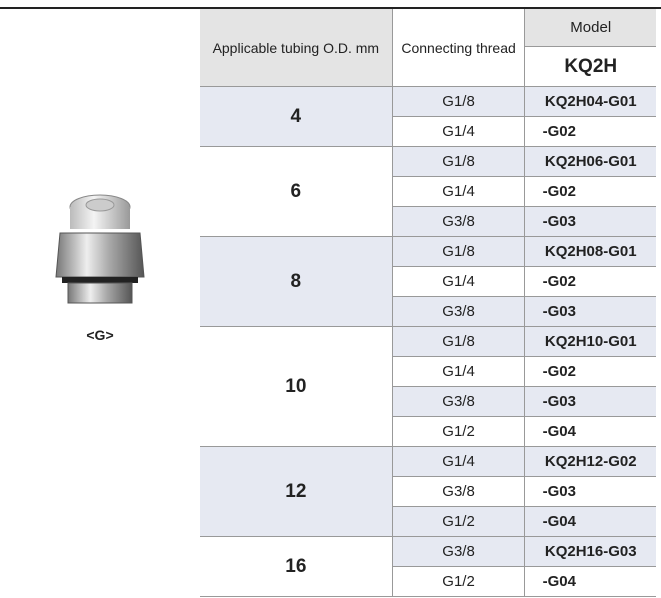 The image size is (661, 598). I want to click on tubing-size: 12, so click(296, 491).